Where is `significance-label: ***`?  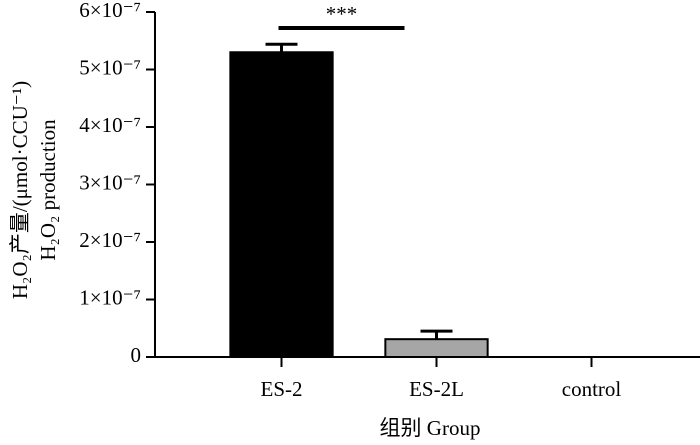 significance-label: *** is located at coordinates (342, 14).